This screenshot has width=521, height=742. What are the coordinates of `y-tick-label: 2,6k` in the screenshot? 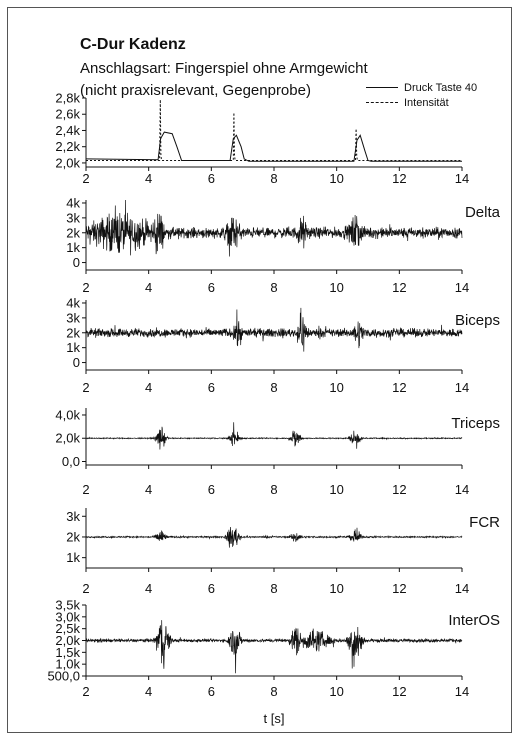 It's located at (67, 114).